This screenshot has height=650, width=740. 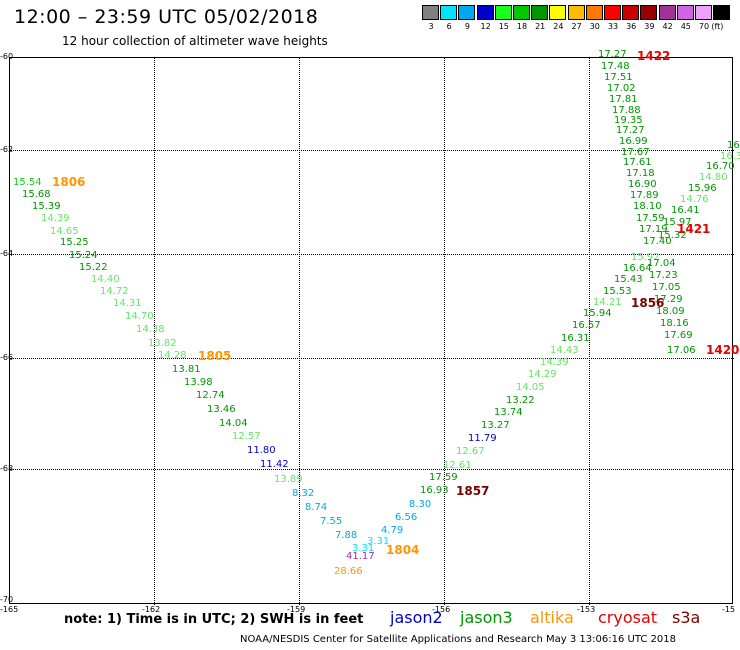 I want to click on pass-time-label: 1856, so click(x=648, y=303).